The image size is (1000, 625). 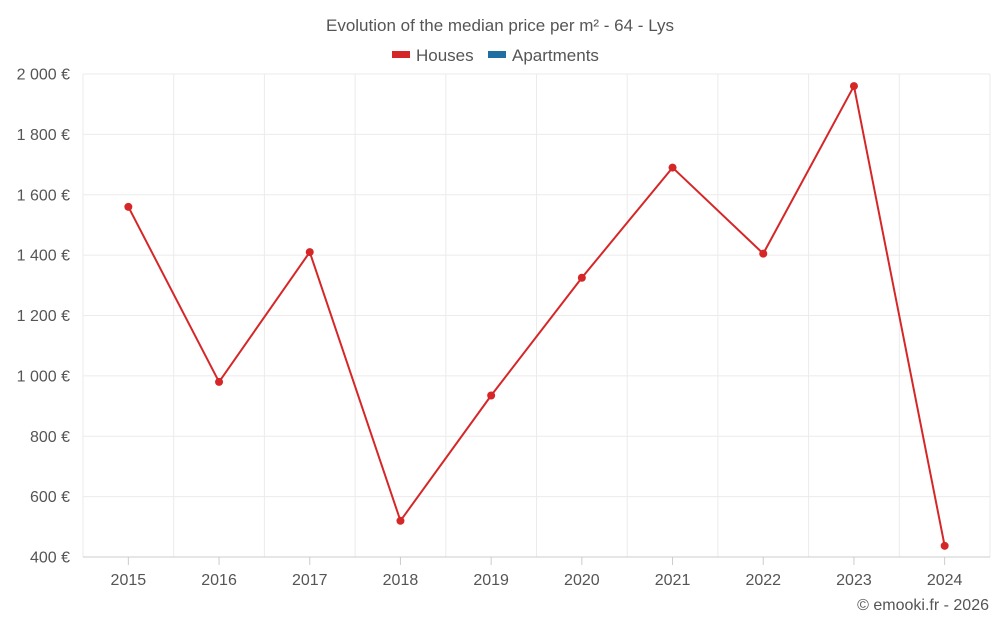 I want to click on x-tick-label: 2020, so click(x=582, y=580).